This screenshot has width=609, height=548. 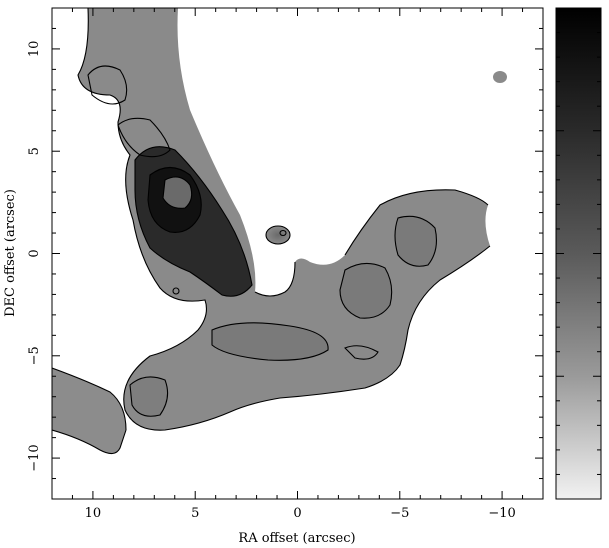 What do you see at coordinates (361, 352) in the screenshot?
I see `contour-lobe-e` at bounding box center [361, 352].